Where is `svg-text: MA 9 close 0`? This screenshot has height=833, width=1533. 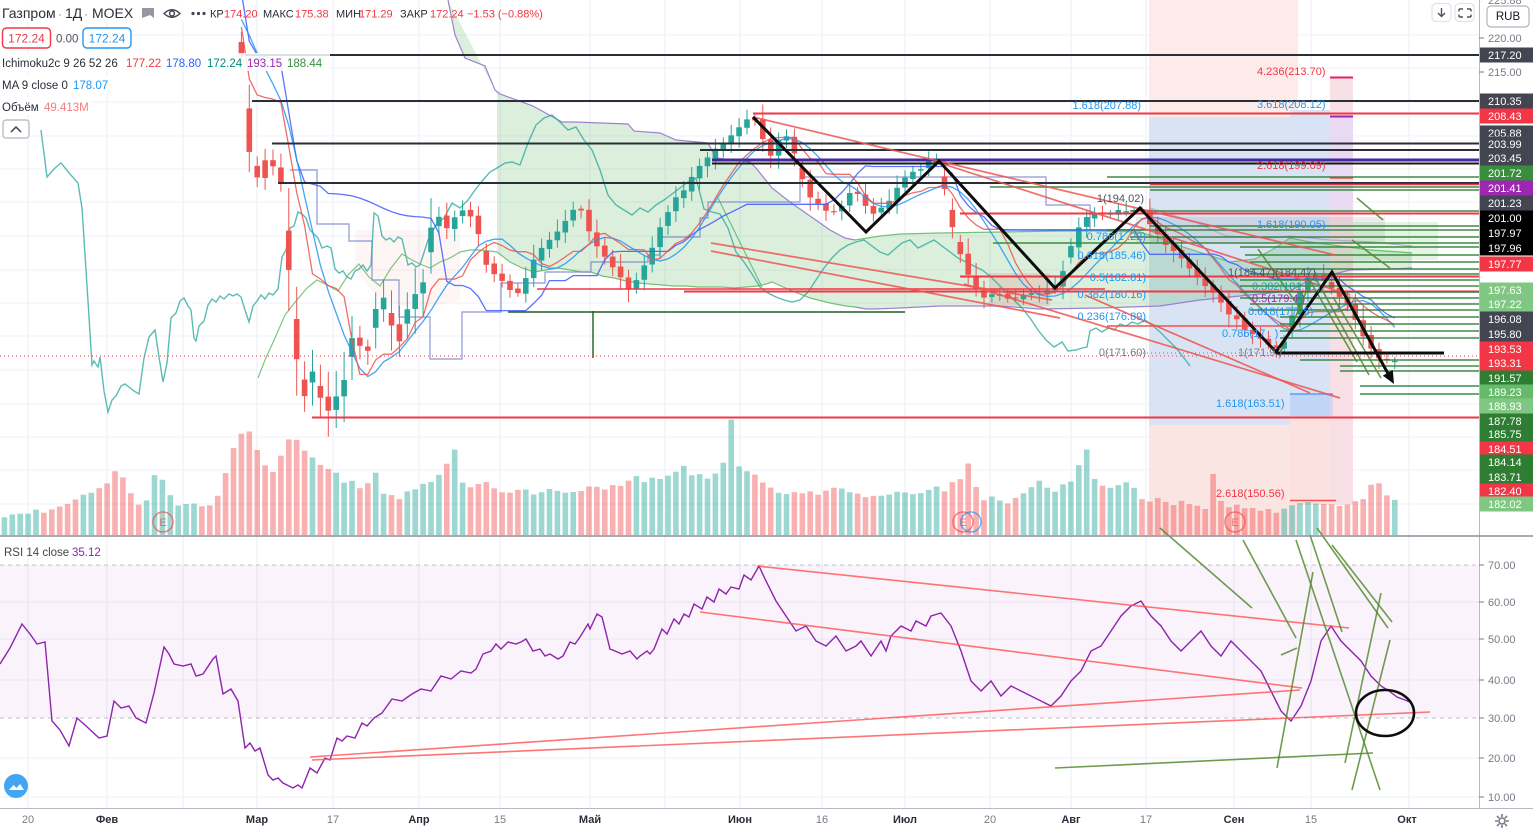 svg-text: MA 9 close 0 is located at coordinates (35, 86).